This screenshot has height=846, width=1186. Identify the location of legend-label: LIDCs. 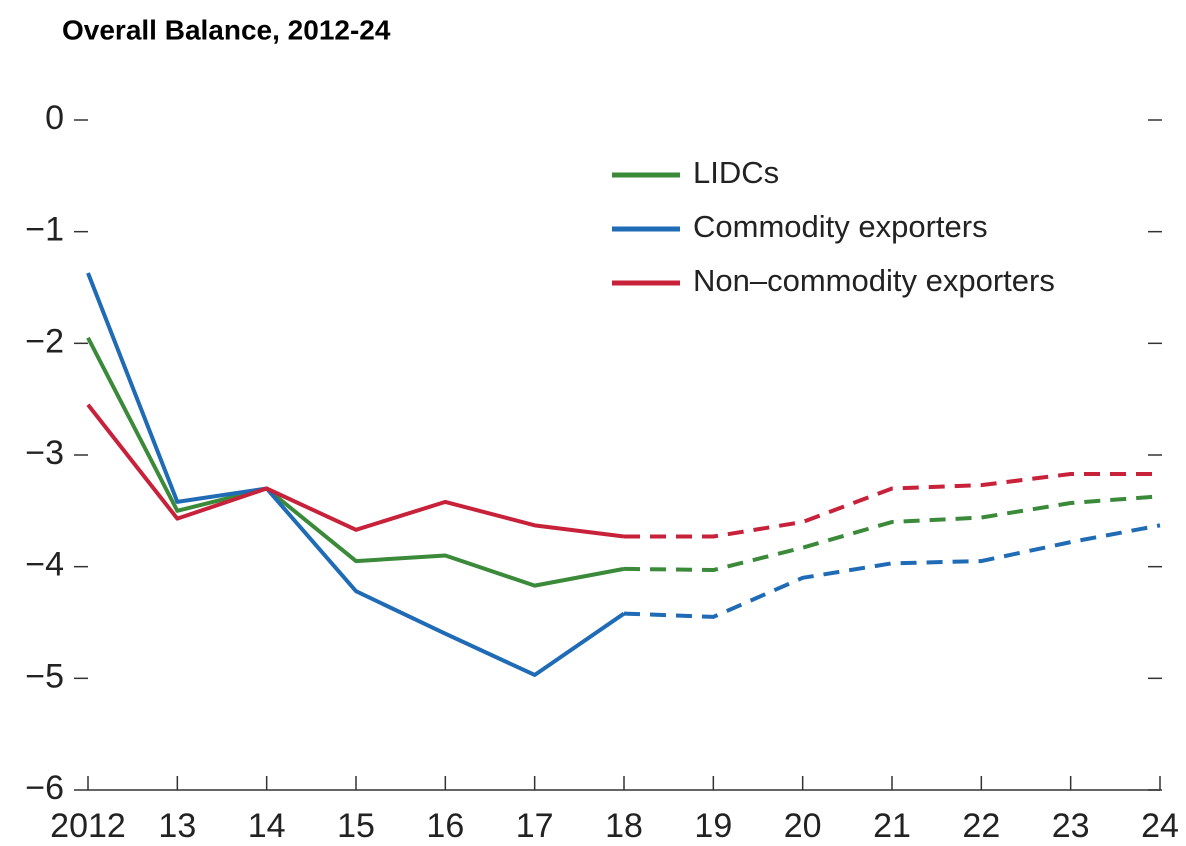
(736, 172).